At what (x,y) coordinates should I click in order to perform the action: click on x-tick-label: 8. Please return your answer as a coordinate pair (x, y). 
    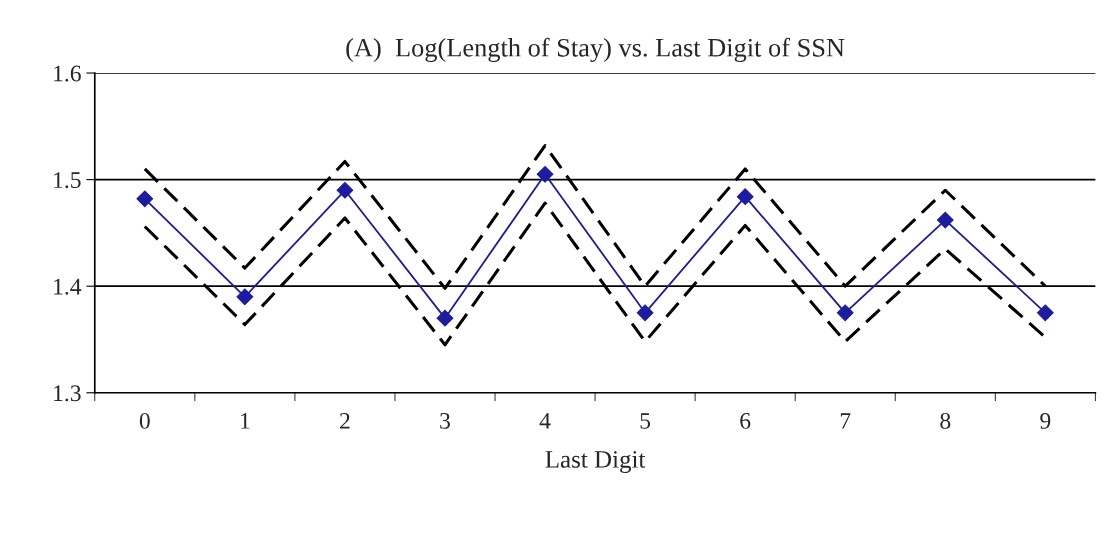
    Looking at the image, I should click on (945, 420).